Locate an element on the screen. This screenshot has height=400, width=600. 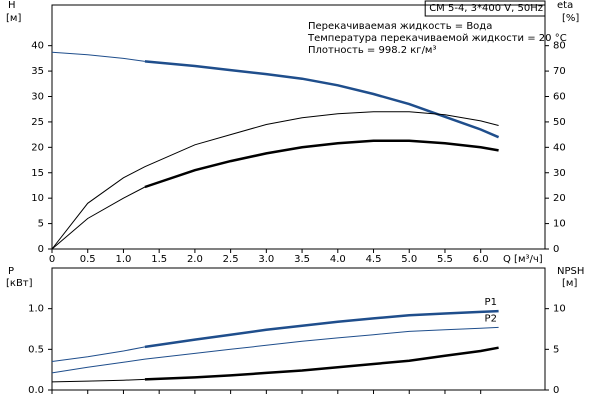
y-tick-label: 30 is located at coordinates (37, 97).